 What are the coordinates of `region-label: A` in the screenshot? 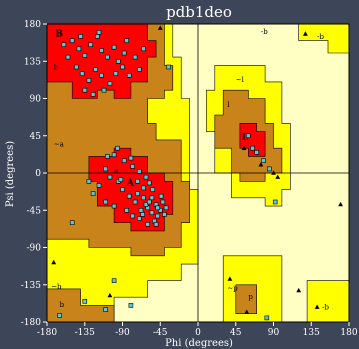 It's located at (130, 183).